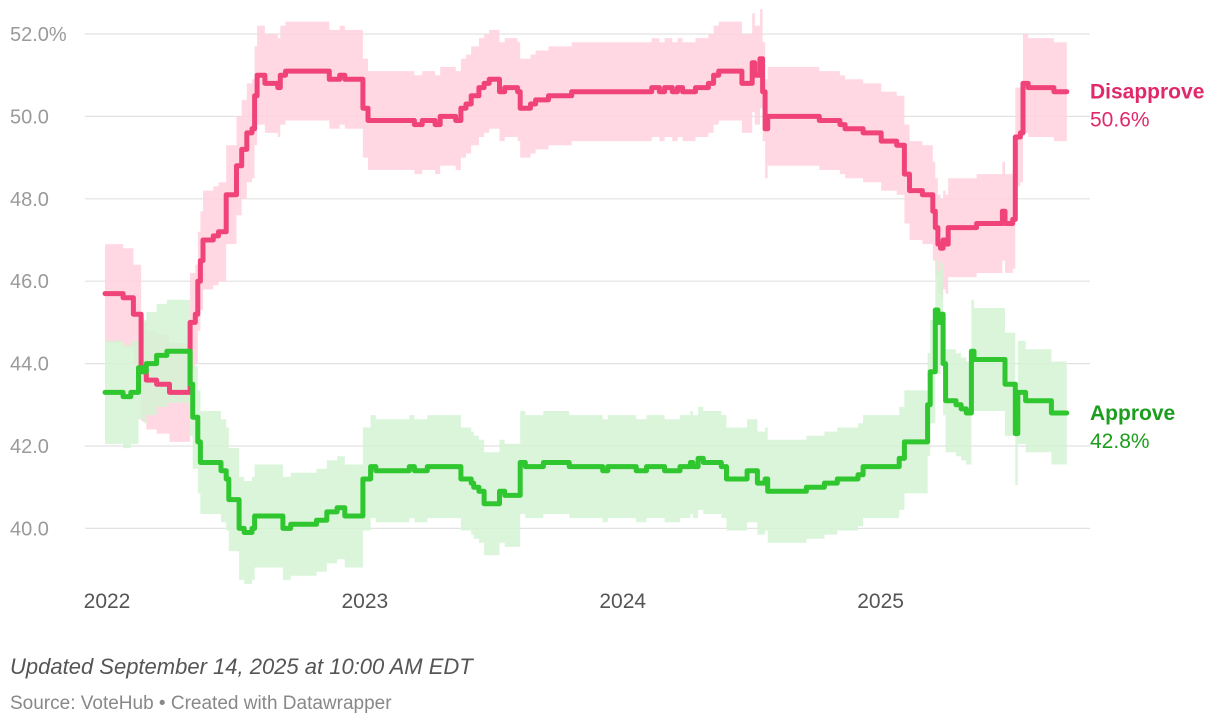  Describe the element at coordinates (1147, 267) in the screenshot. I see `series-end-labels: Disapprove 50.6% Approve 42.8%` at that location.